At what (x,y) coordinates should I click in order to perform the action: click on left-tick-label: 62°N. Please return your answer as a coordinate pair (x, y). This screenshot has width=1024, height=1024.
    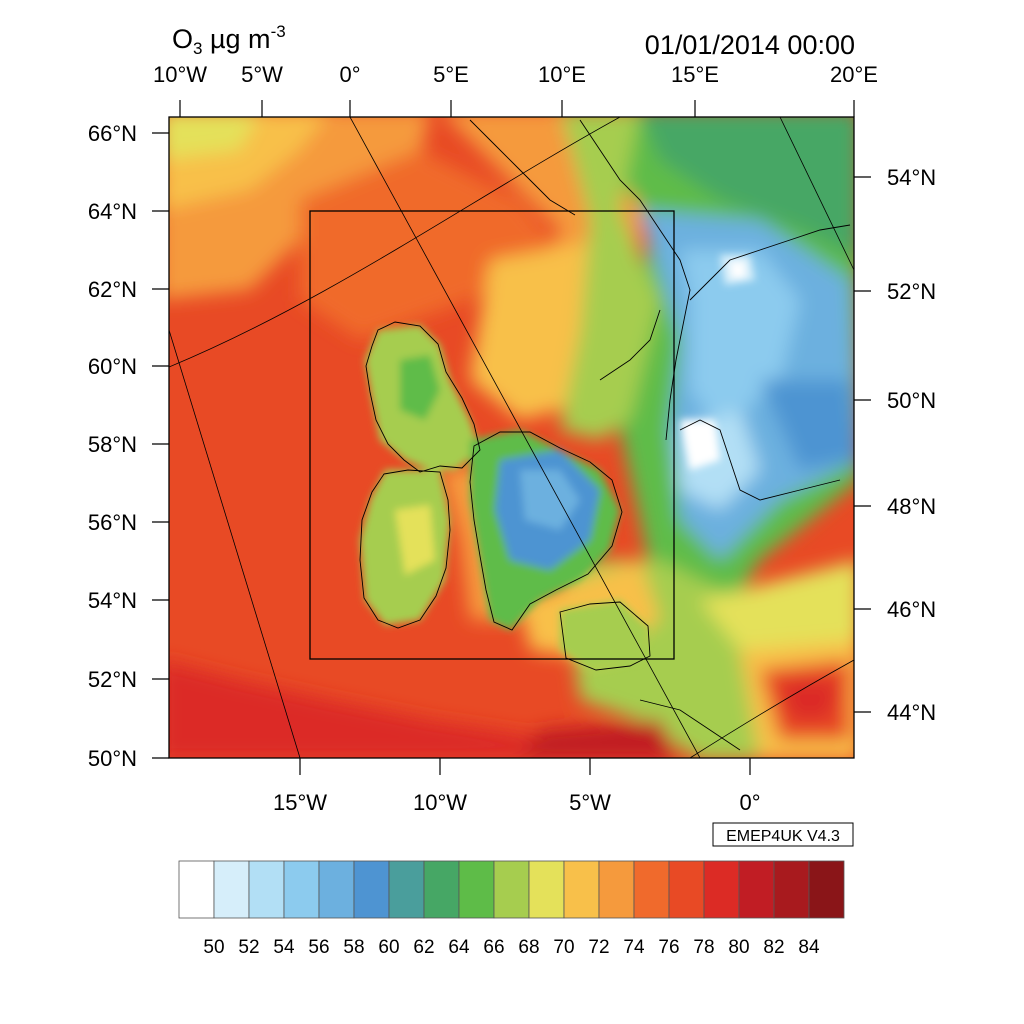
    Looking at the image, I should click on (112, 289).